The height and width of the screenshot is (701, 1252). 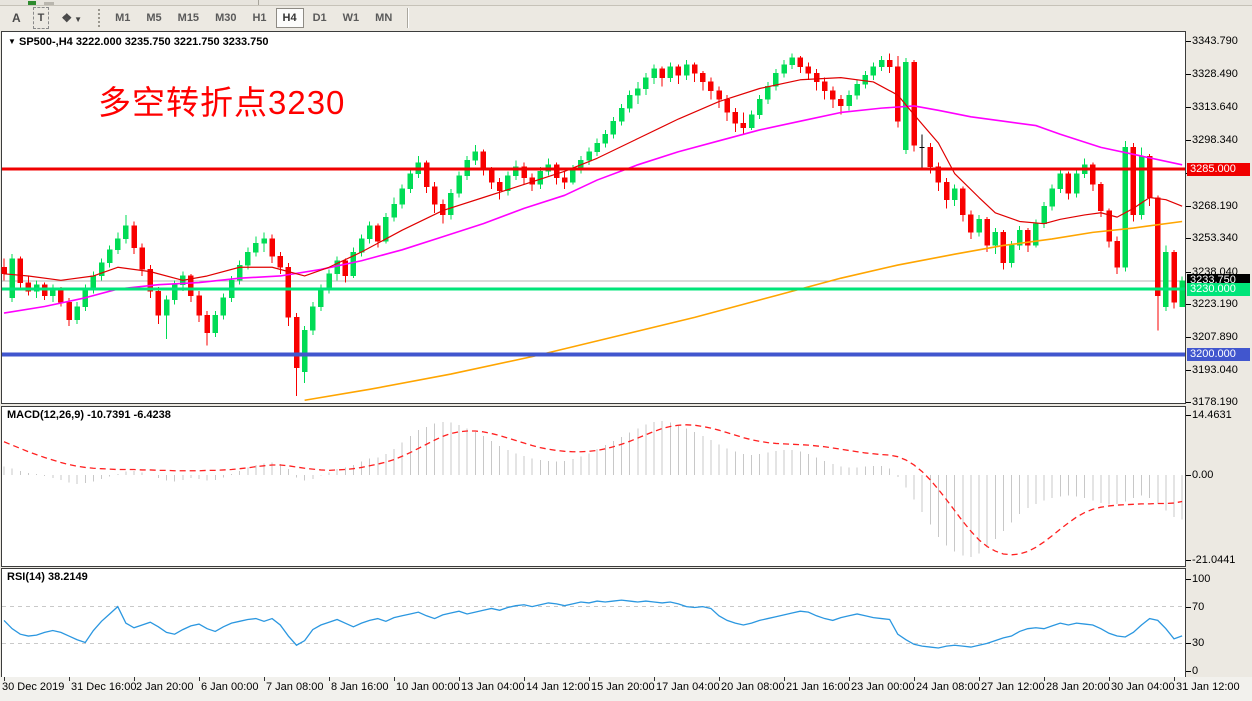 What do you see at coordinates (428, 687) in the screenshot?
I see `time-label: 10 Jan 00:00` at bounding box center [428, 687].